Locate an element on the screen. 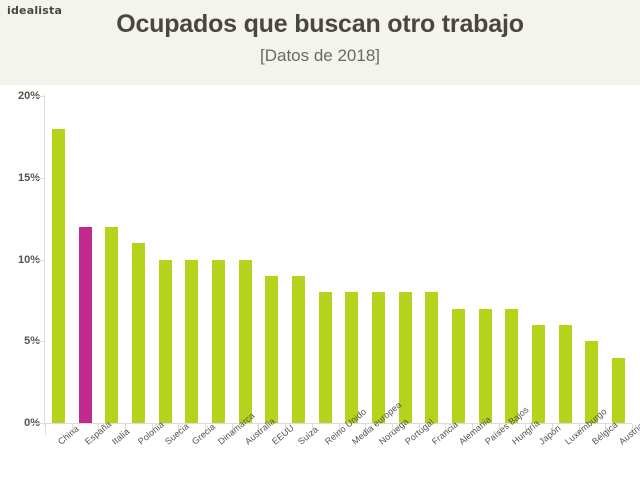 Image resolution: width=640 pixels, height=497 pixels. y-axis-tick-label: 20% is located at coordinates (28, 96).